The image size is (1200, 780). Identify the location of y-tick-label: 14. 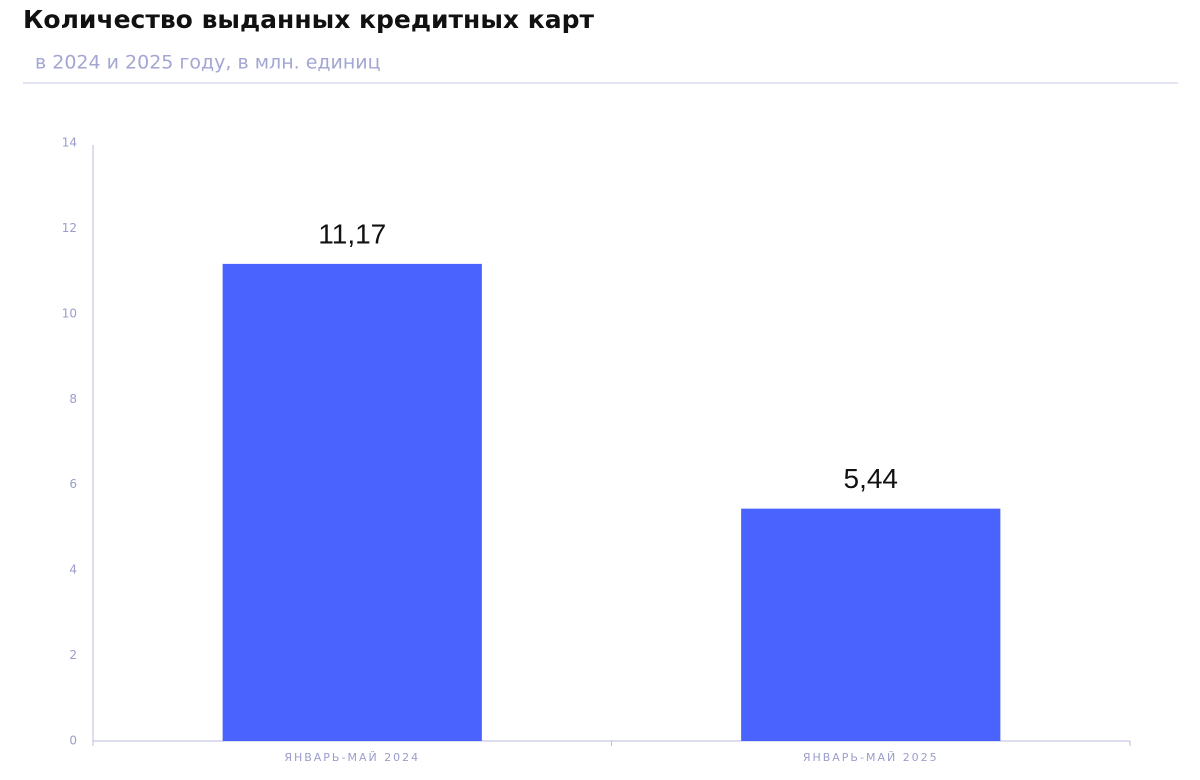
(69, 143).